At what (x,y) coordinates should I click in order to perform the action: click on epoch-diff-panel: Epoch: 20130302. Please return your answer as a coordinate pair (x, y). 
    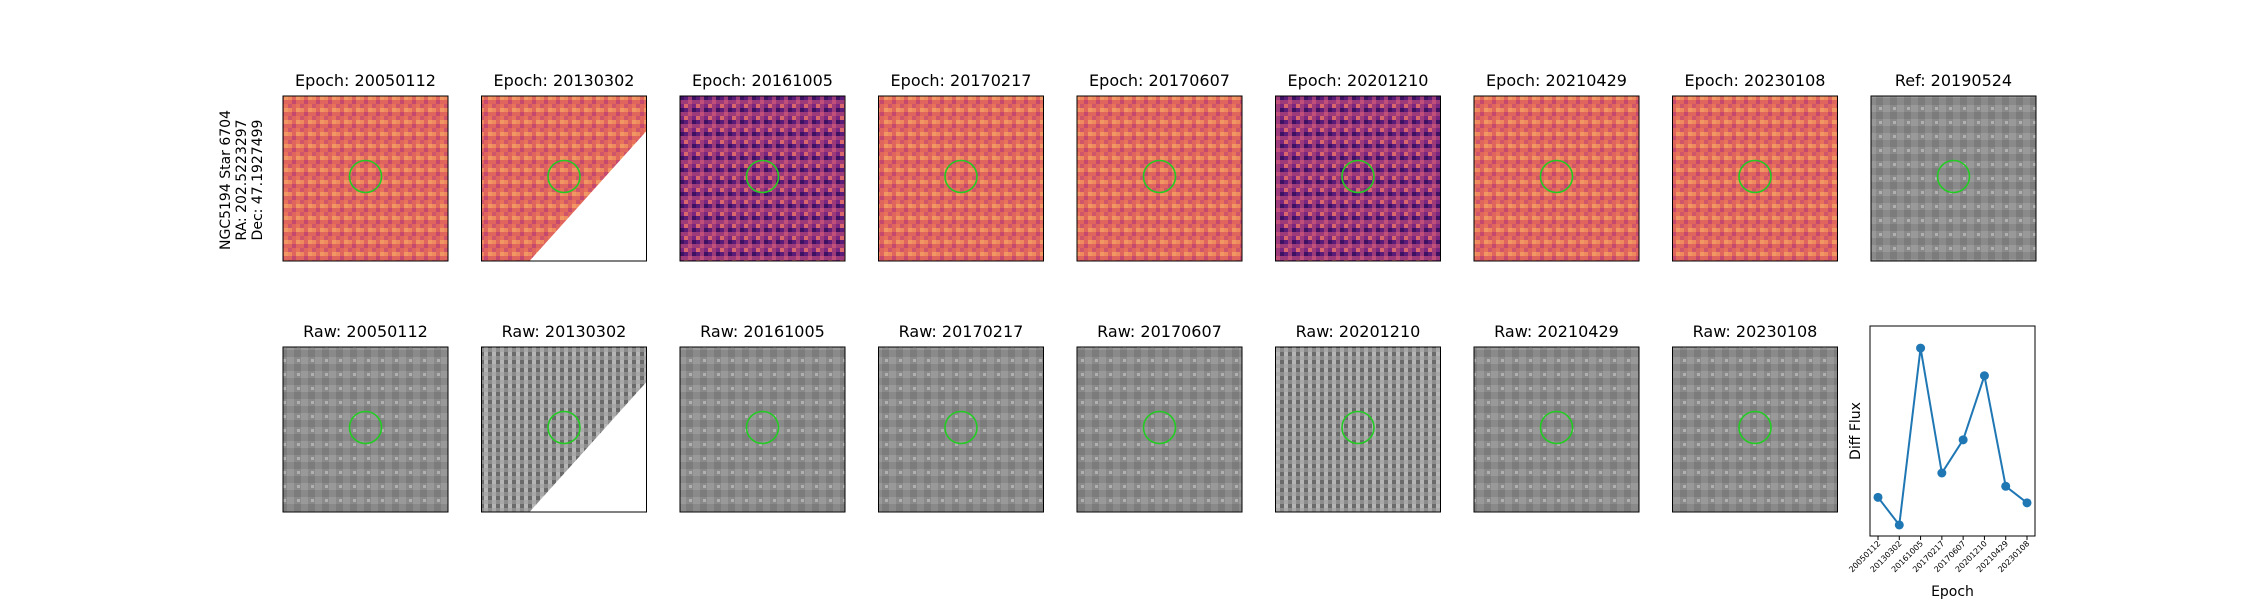
    Looking at the image, I should click on (564, 166).